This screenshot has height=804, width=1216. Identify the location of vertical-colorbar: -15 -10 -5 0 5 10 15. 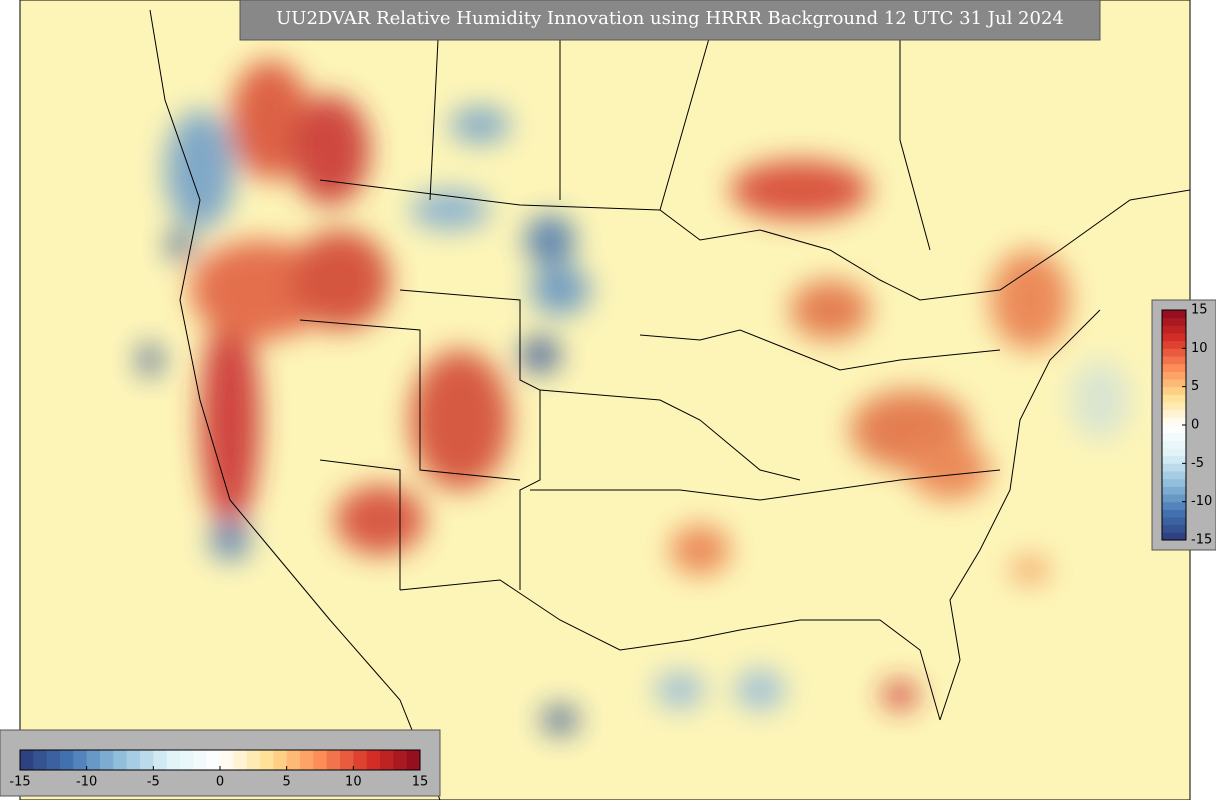
(1186, 425).